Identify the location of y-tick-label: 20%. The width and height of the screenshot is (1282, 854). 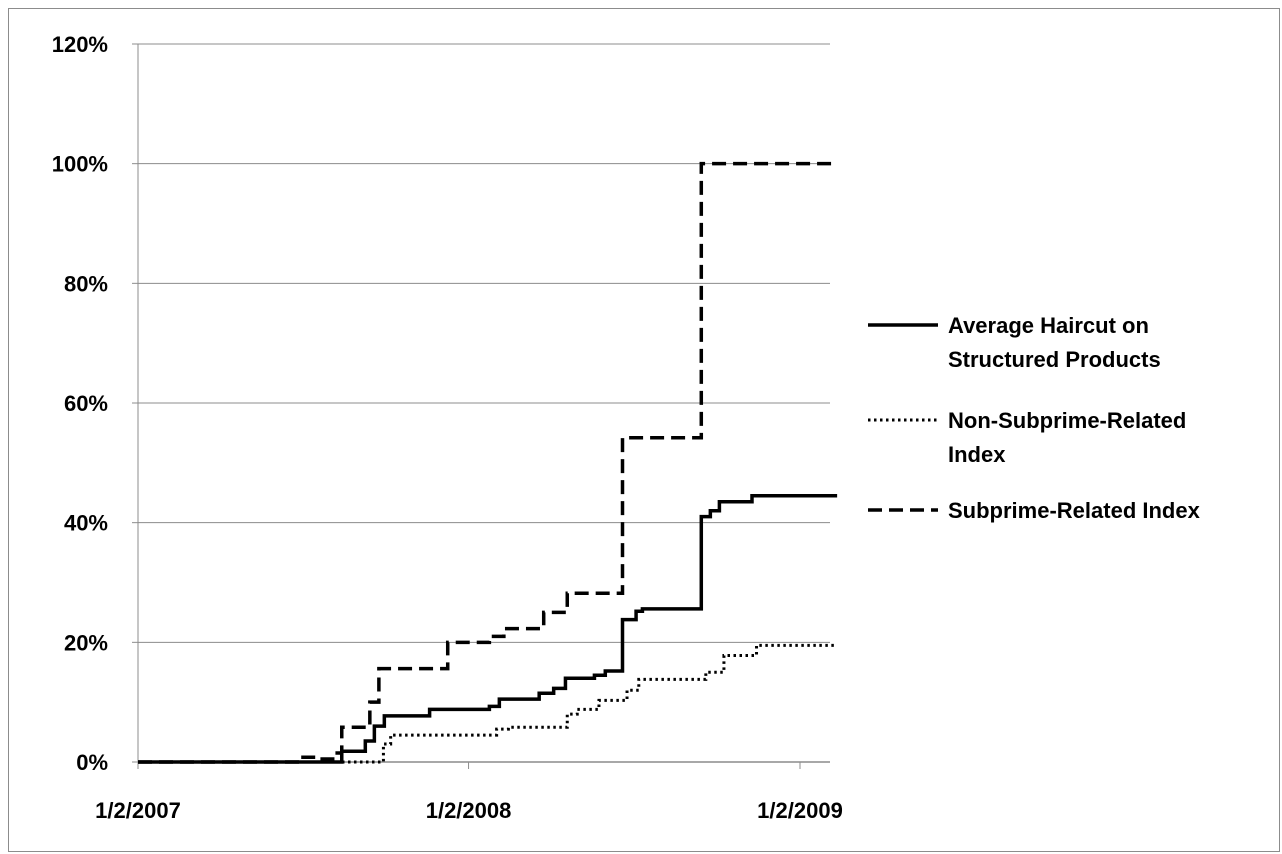
(86, 642).